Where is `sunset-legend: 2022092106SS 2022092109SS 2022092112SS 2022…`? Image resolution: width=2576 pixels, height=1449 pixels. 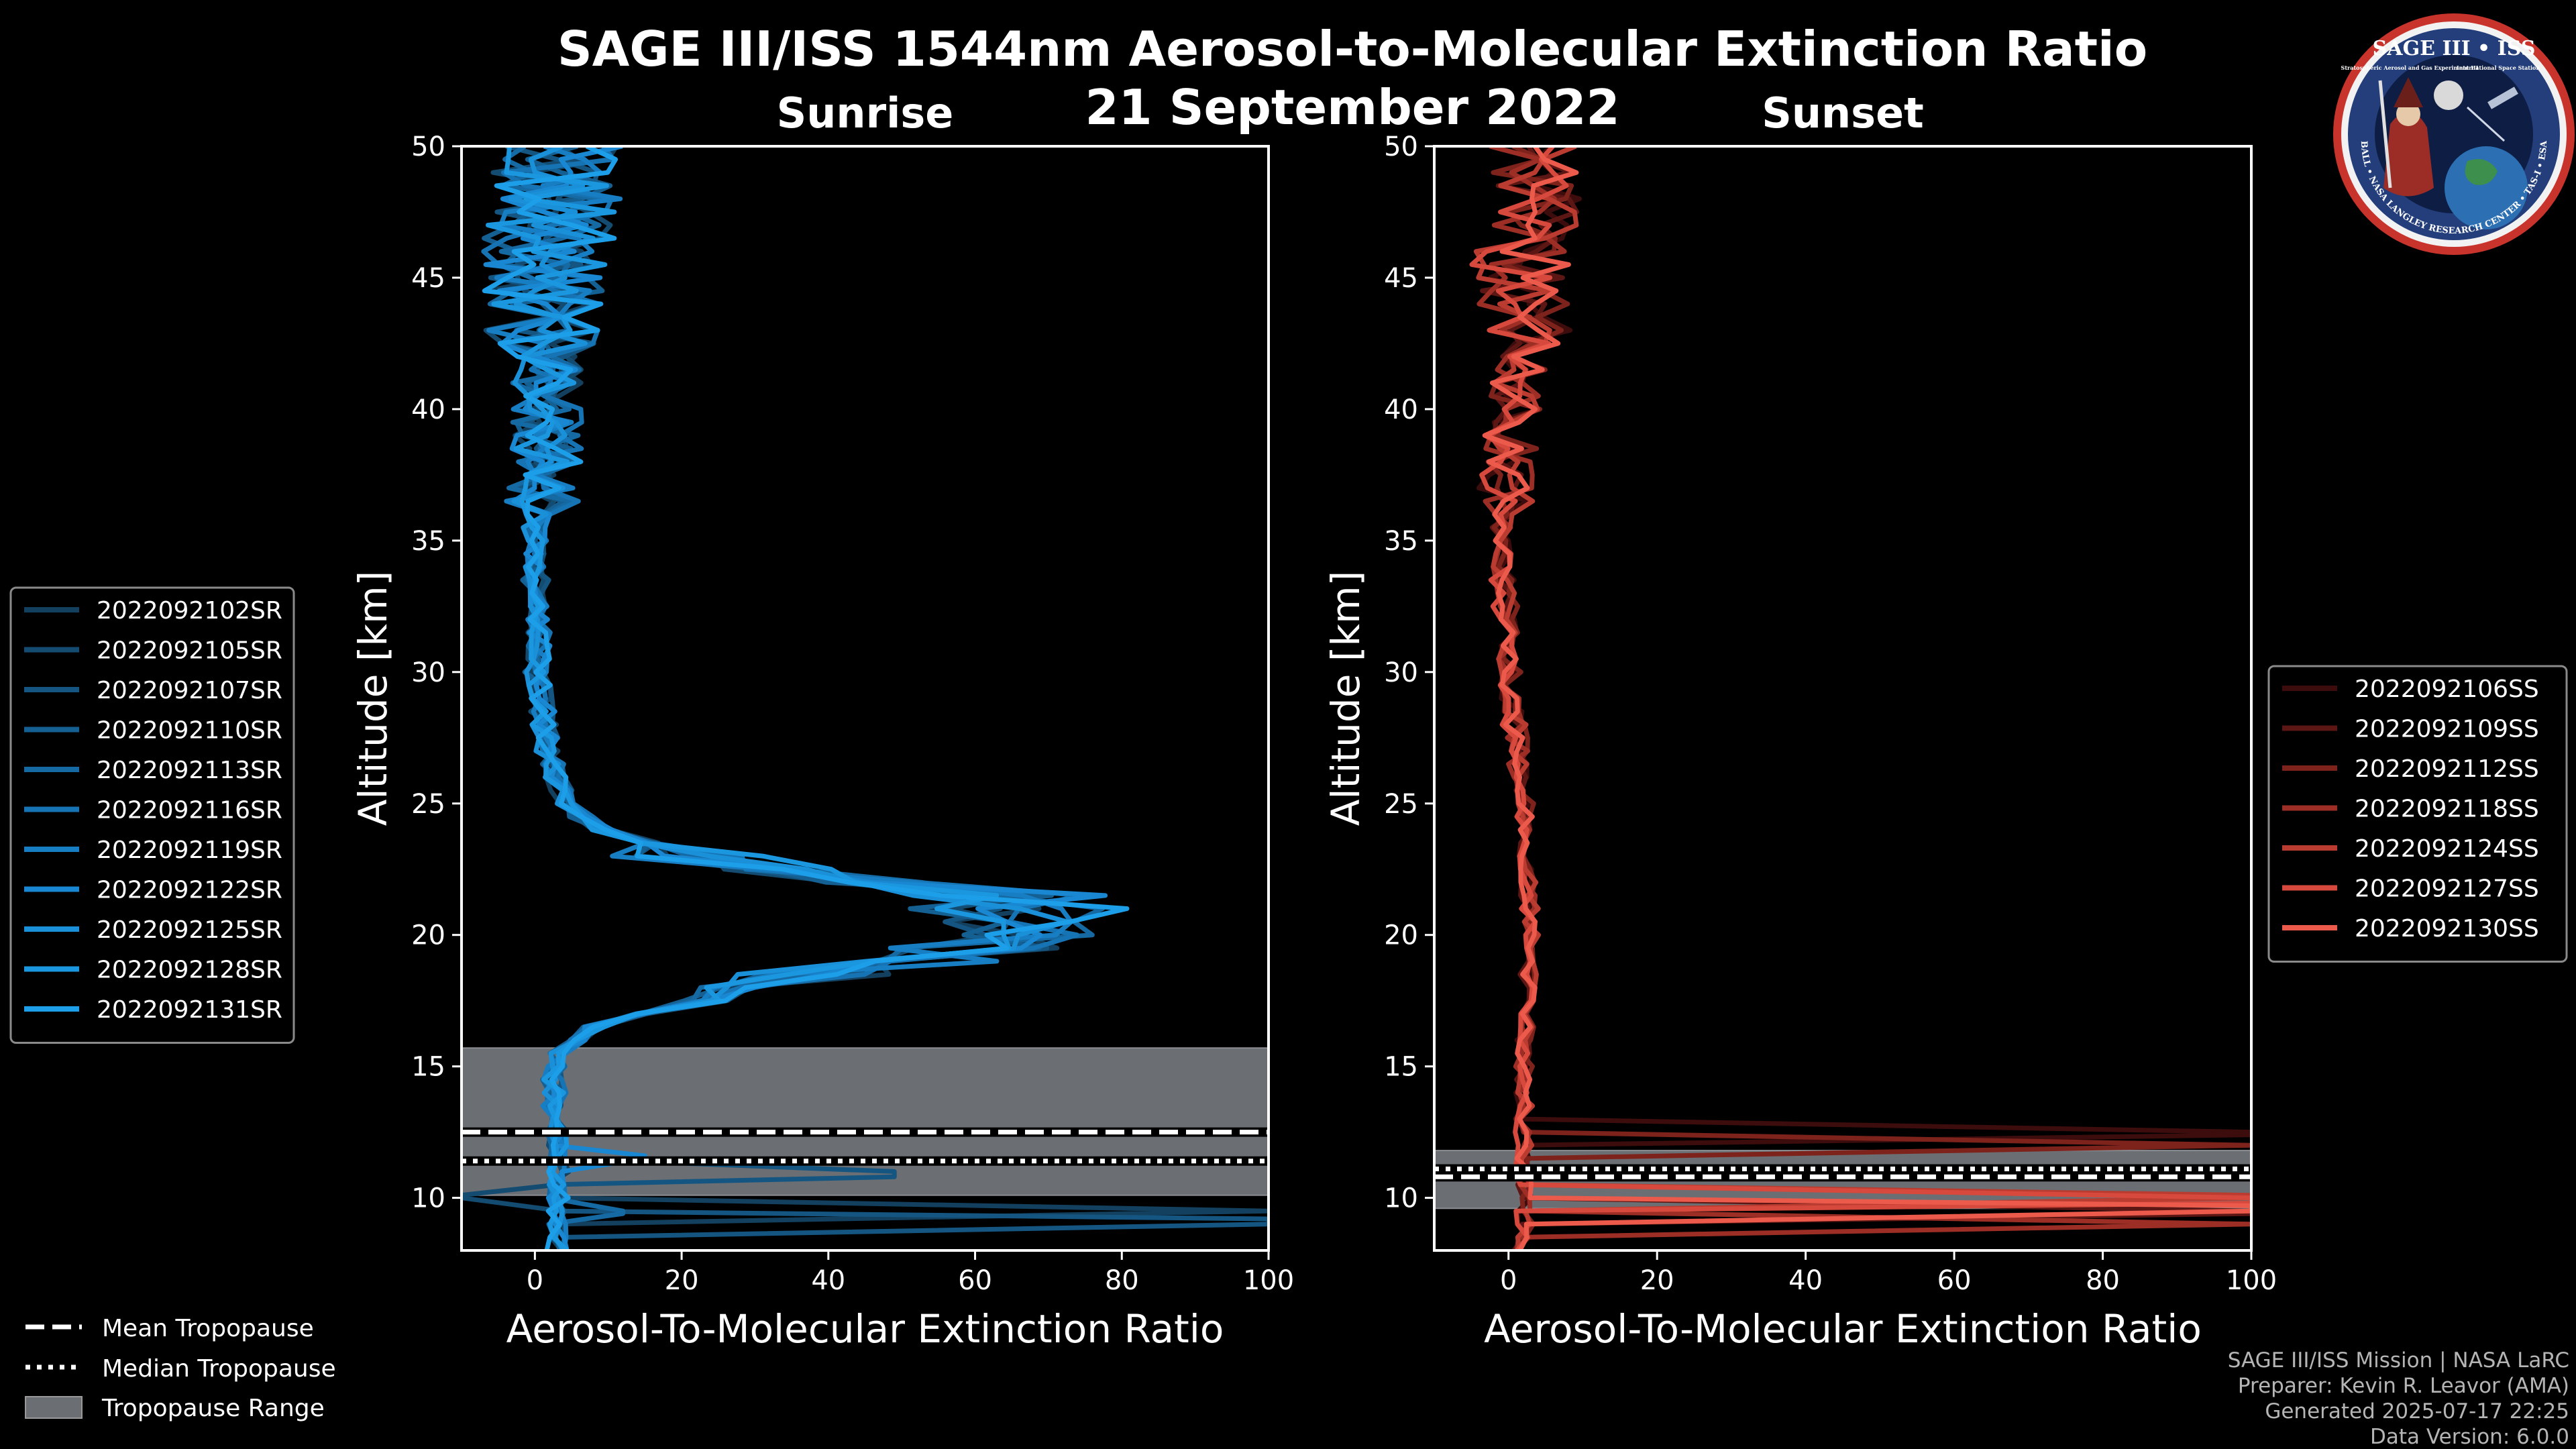
sunset-legend: 2022092106SS 2022092109SS 2022092112SS 2022… is located at coordinates (2417, 814).